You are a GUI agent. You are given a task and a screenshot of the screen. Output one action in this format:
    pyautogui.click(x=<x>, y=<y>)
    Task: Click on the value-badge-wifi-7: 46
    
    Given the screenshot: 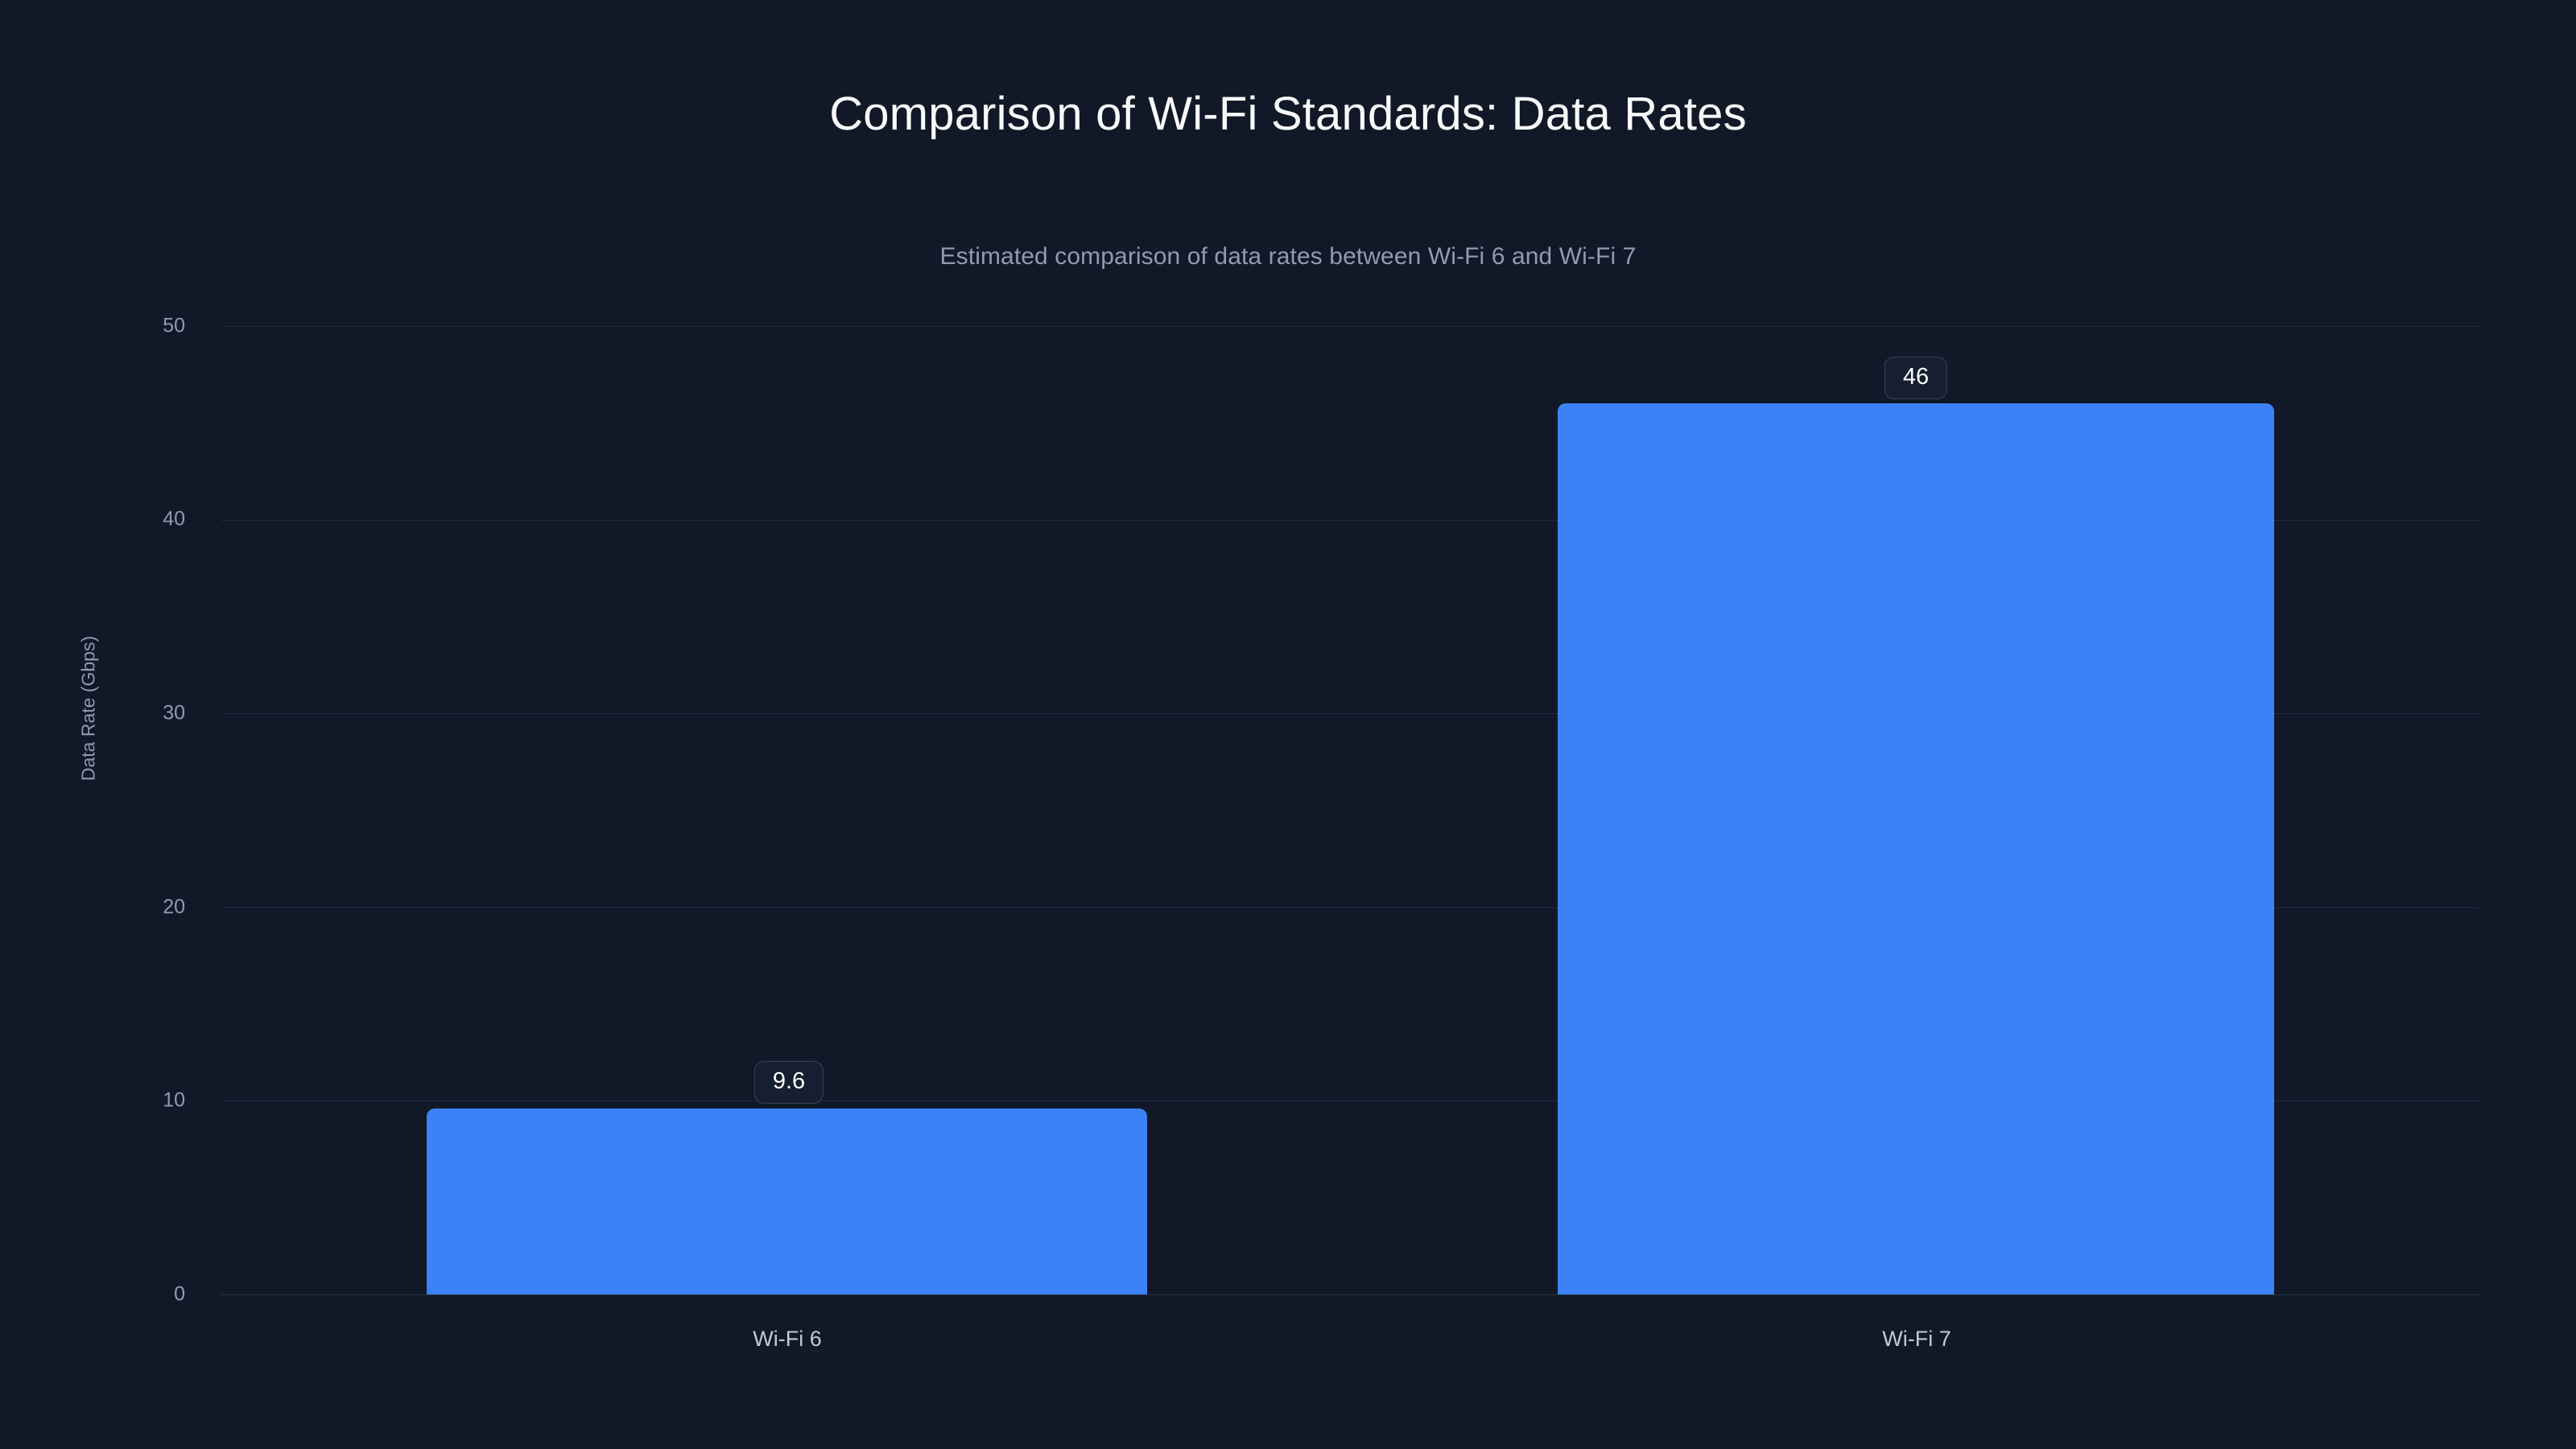 What is the action you would take?
    pyautogui.click(x=1916, y=378)
    